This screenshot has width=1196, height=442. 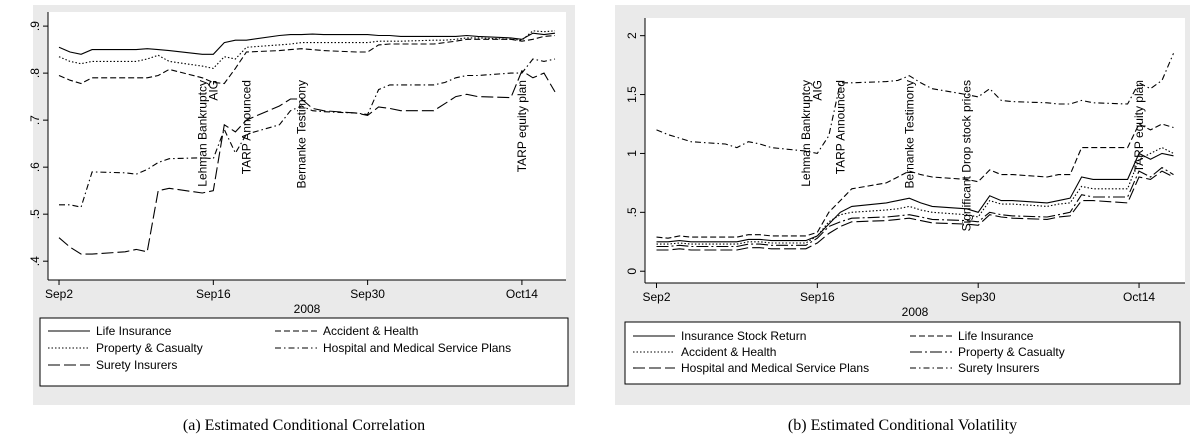 I want to click on y-tick-label: 1, so click(x=632, y=153).